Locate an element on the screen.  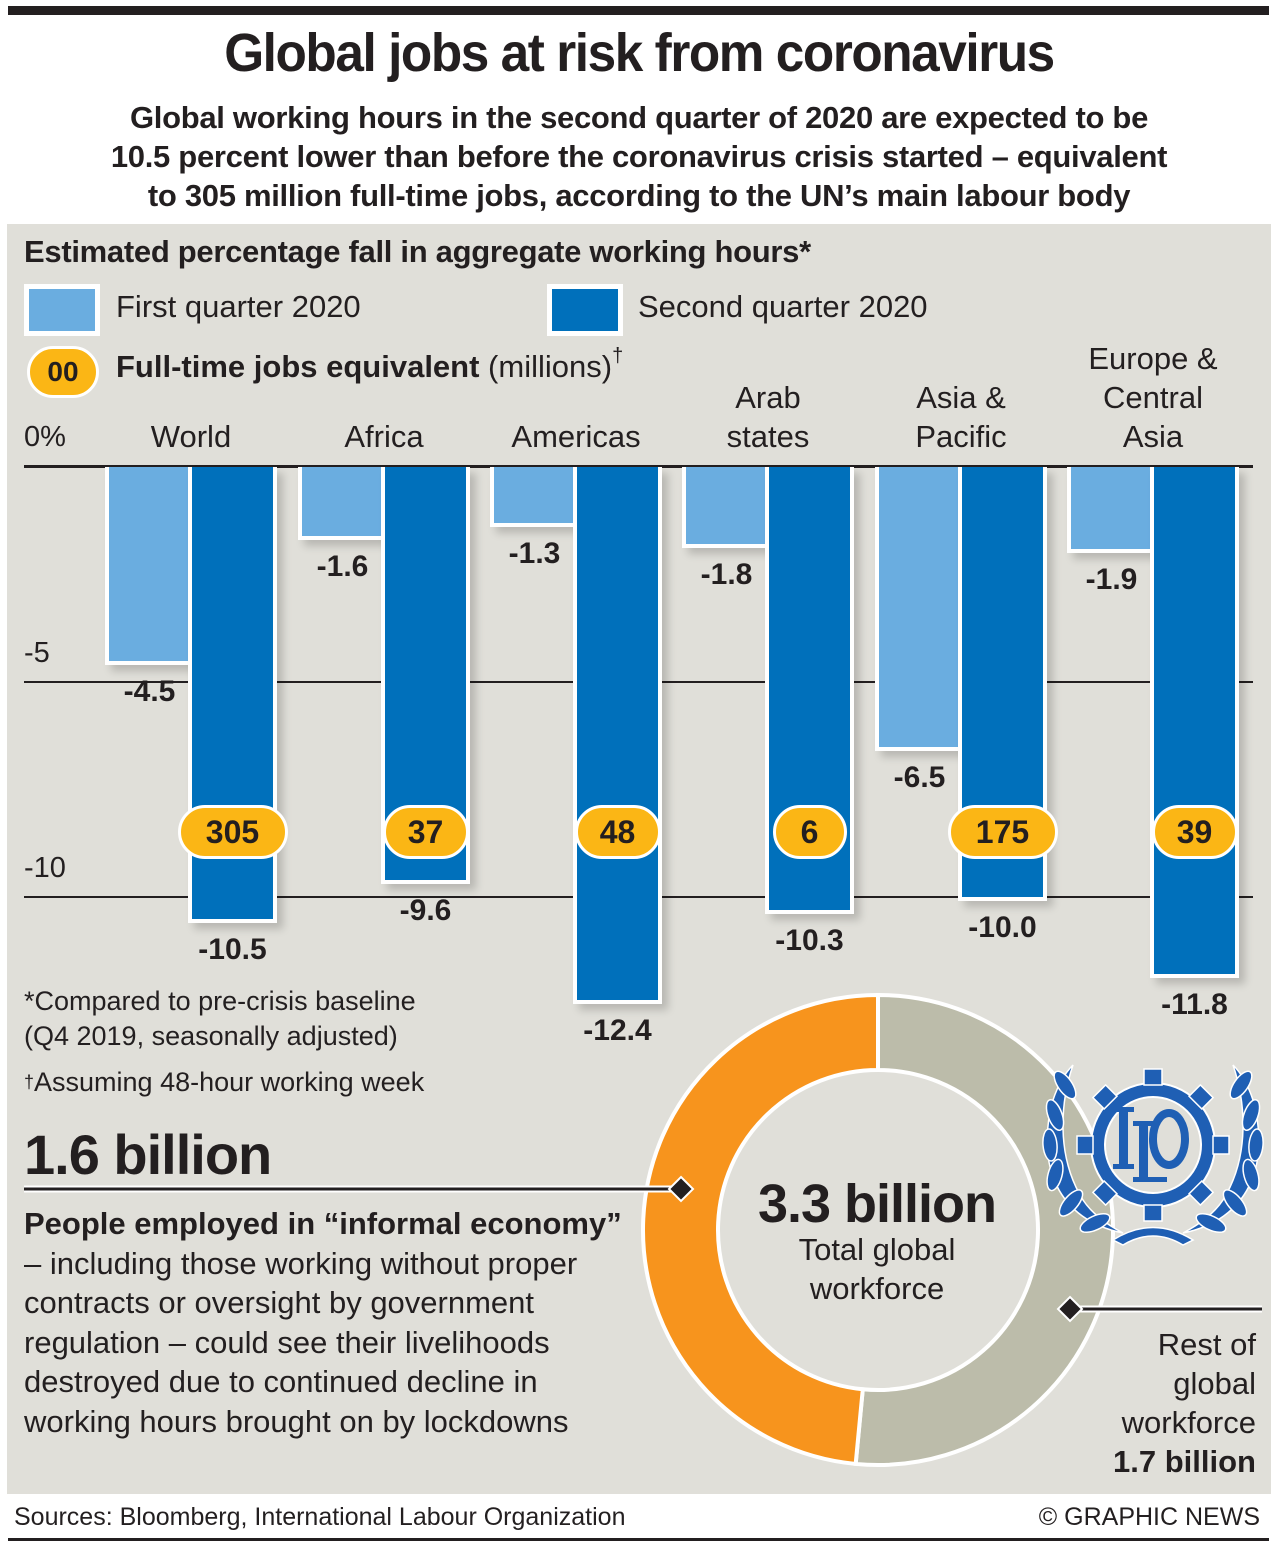
value-label-first-quarter: -1.3 is located at coordinates (534, 553).